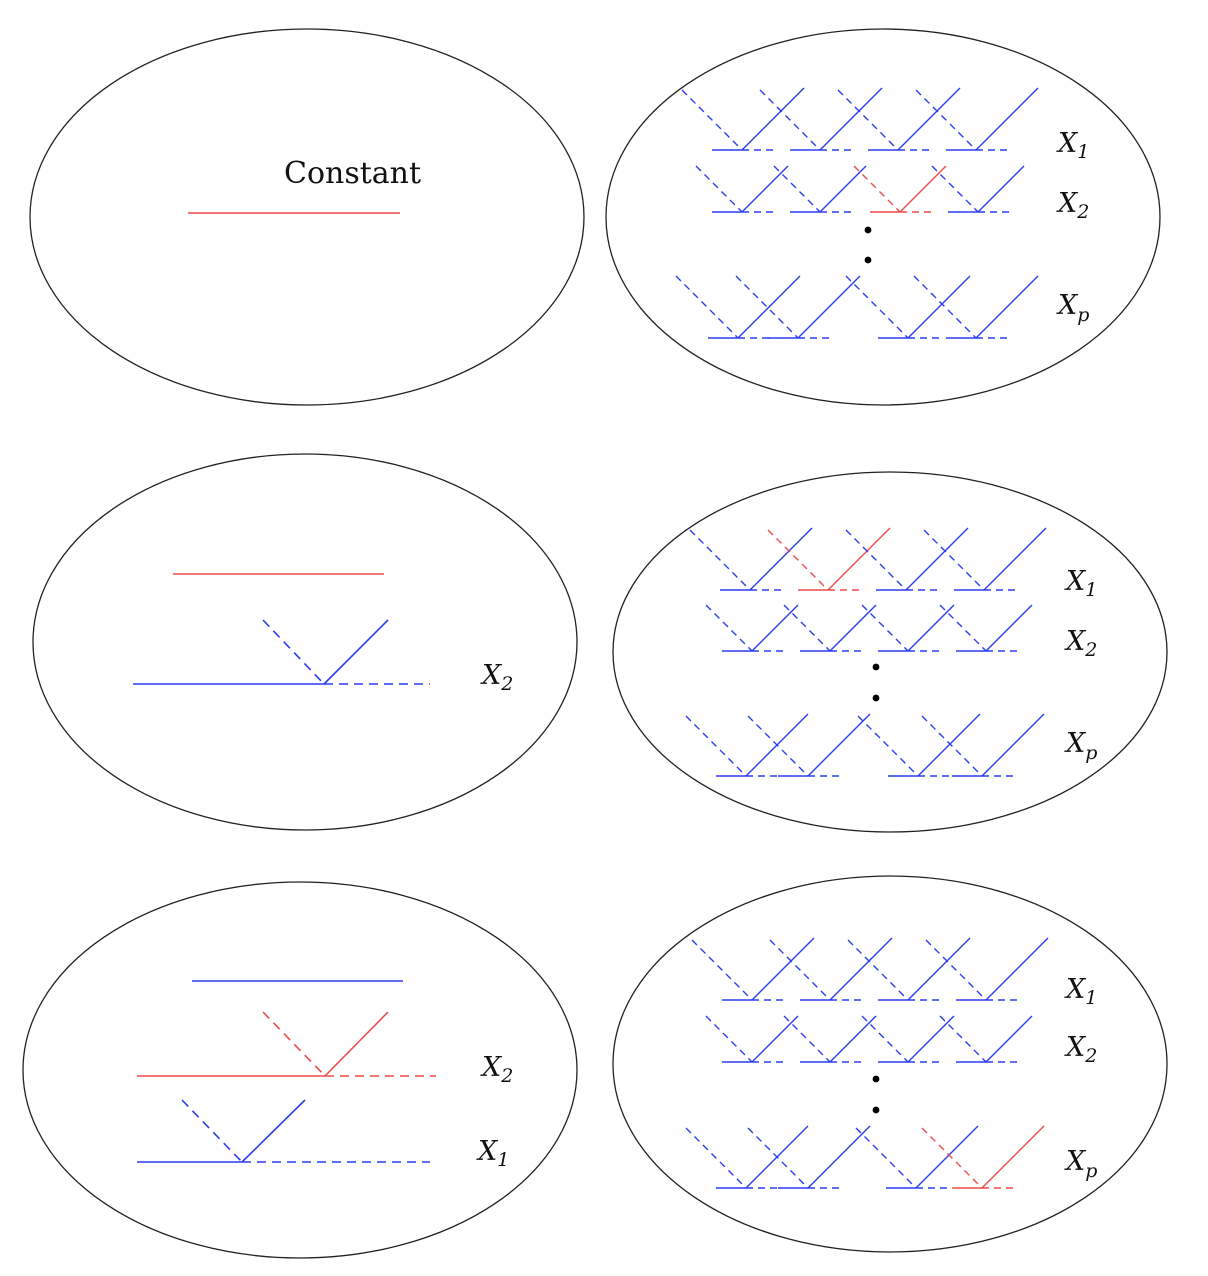  What do you see at coordinates (283, 1131) in the screenshot?
I see `stump-x1` at bounding box center [283, 1131].